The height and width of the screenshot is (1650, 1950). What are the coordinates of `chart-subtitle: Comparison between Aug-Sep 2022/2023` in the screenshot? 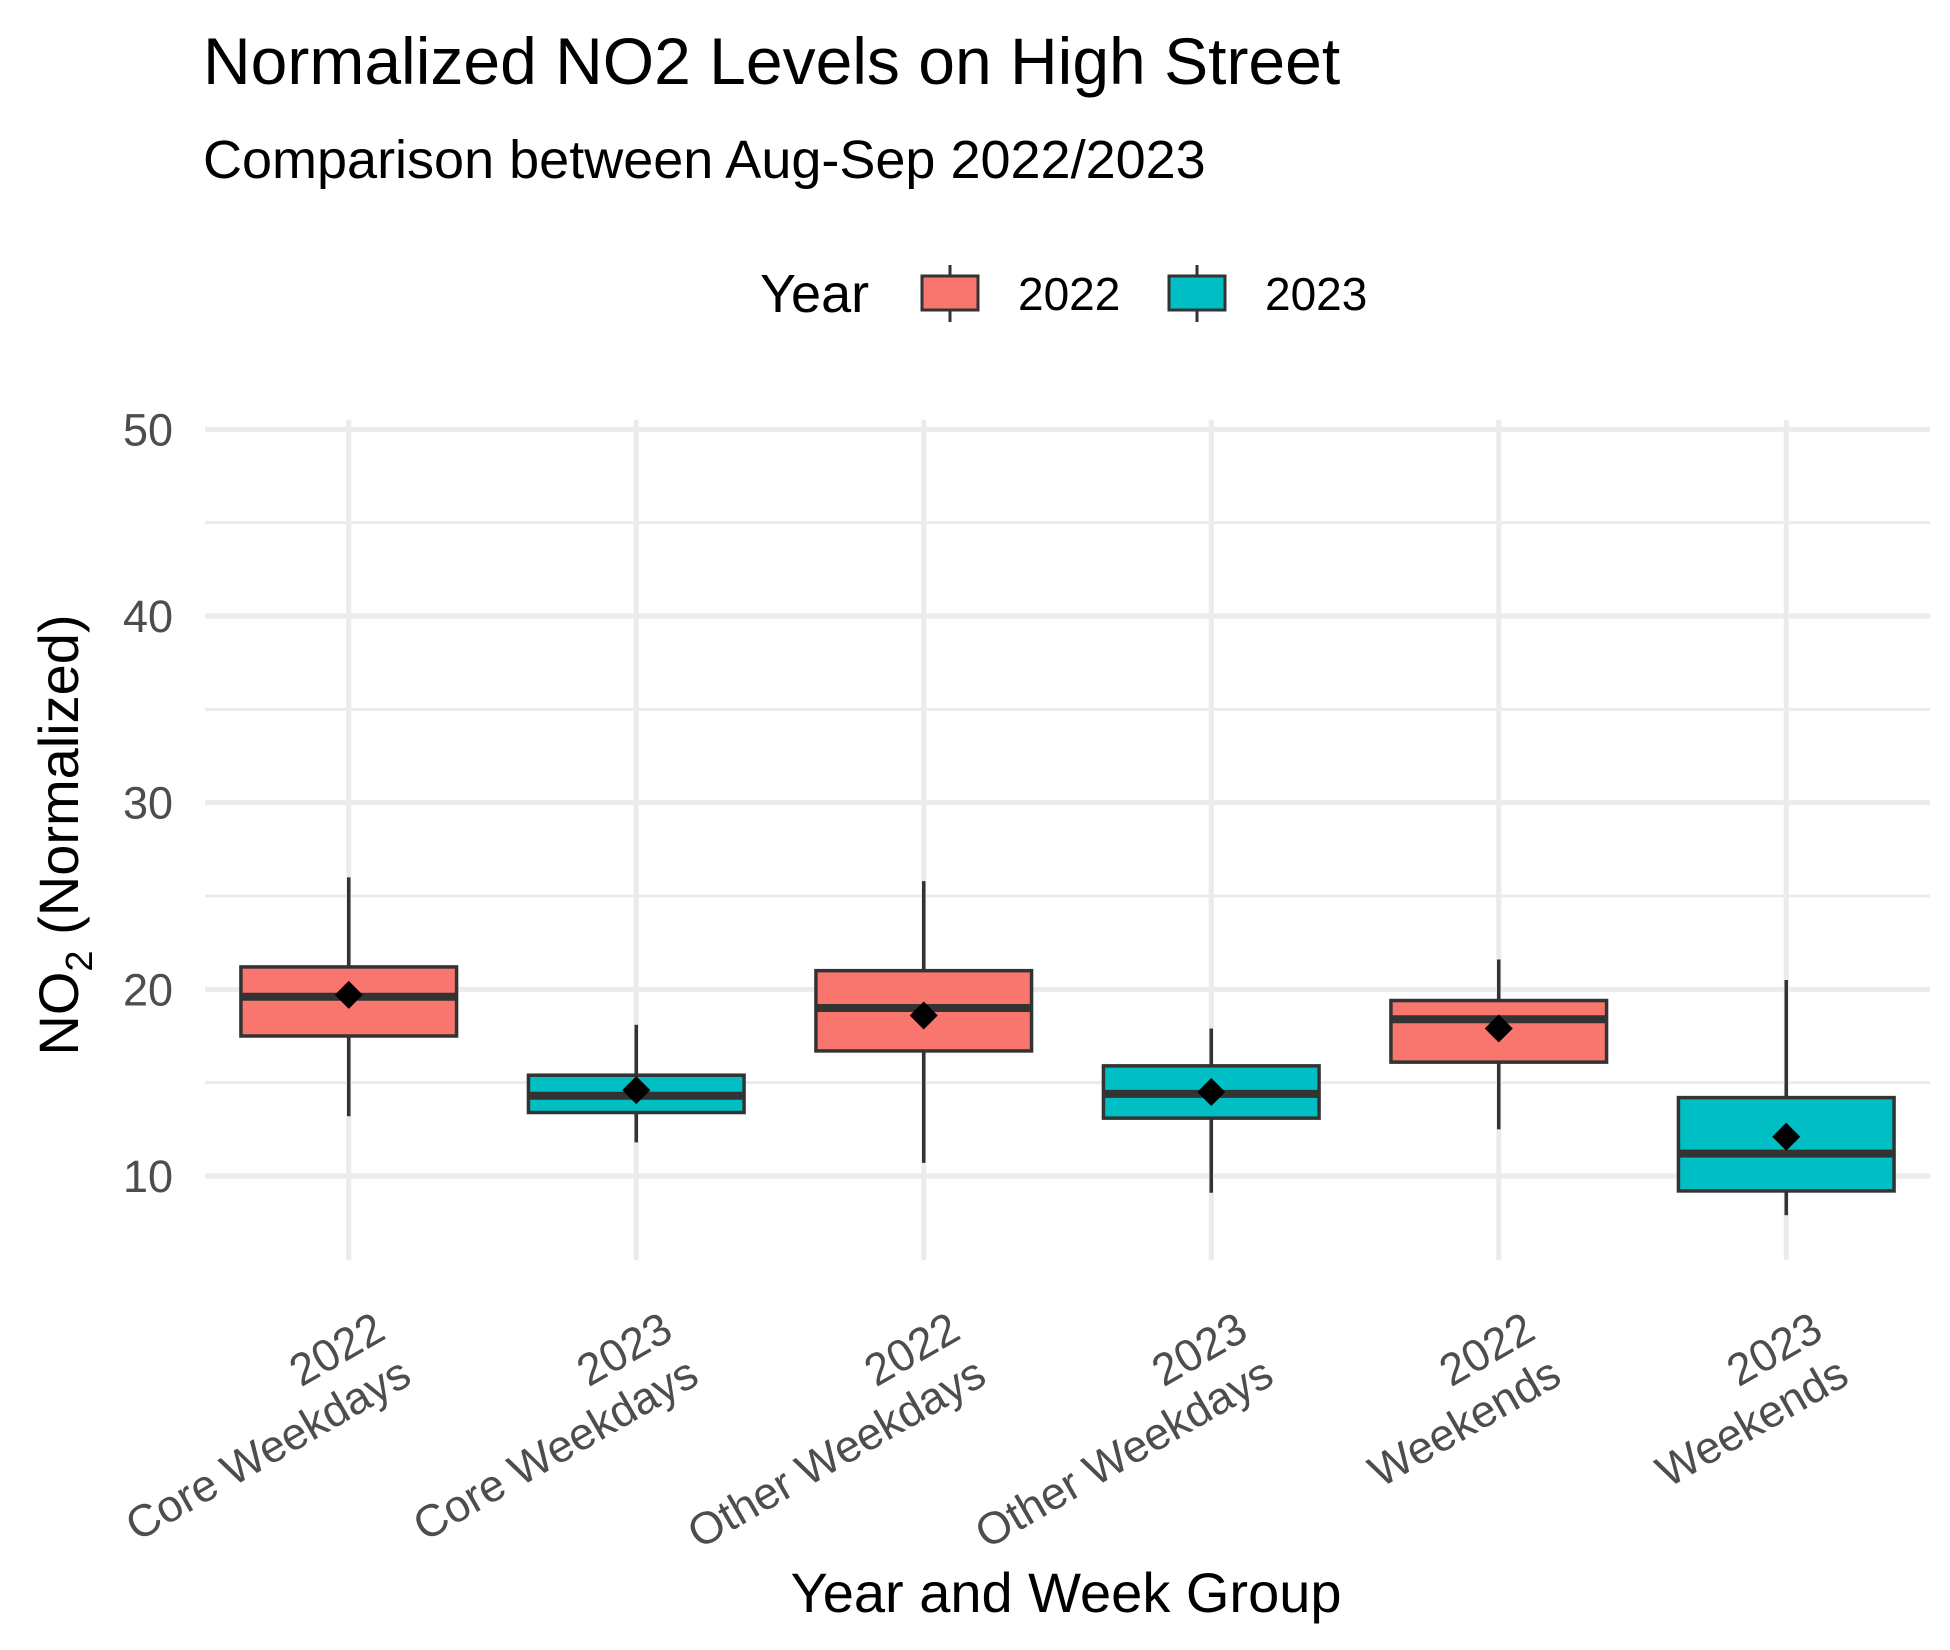 It's located at (704, 160).